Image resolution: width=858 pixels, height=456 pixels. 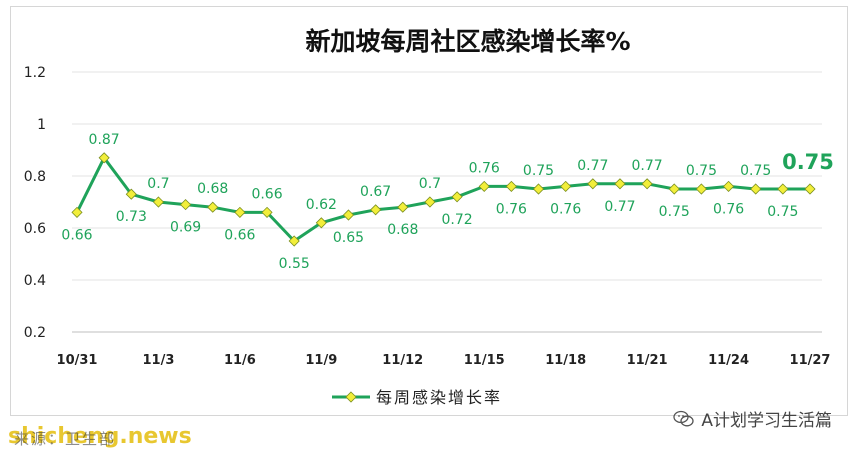 I want to click on y-tick-label: 0.4, so click(x=35, y=281).